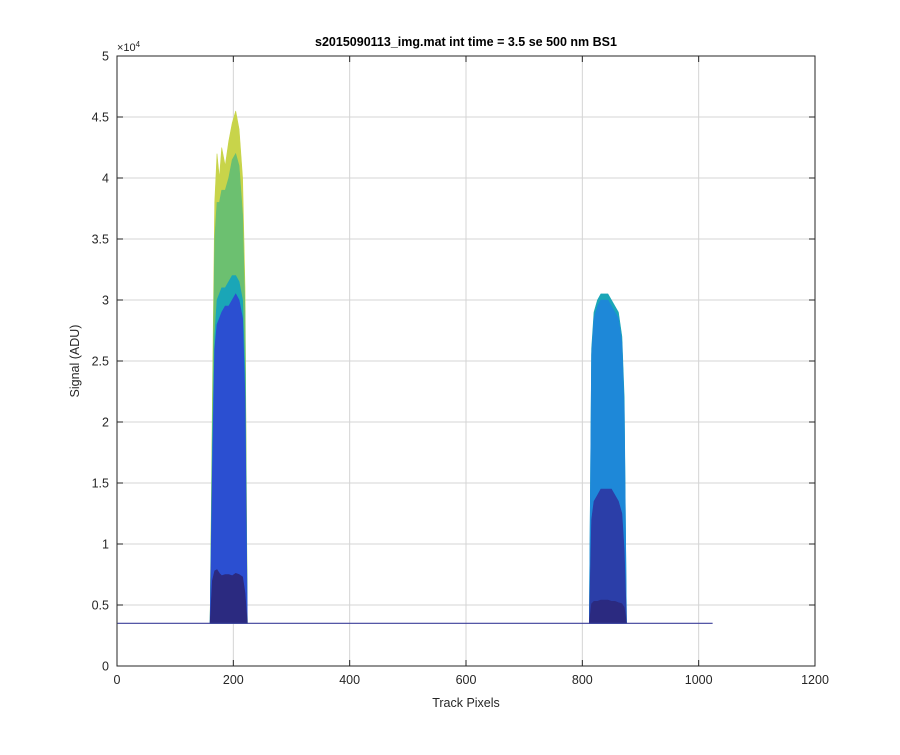 The image size is (900, 755). What do you see at coordinates (100, 240) in the screenshot?
I see `y-tick-label: 3.5` at bounding box center [100, 240].